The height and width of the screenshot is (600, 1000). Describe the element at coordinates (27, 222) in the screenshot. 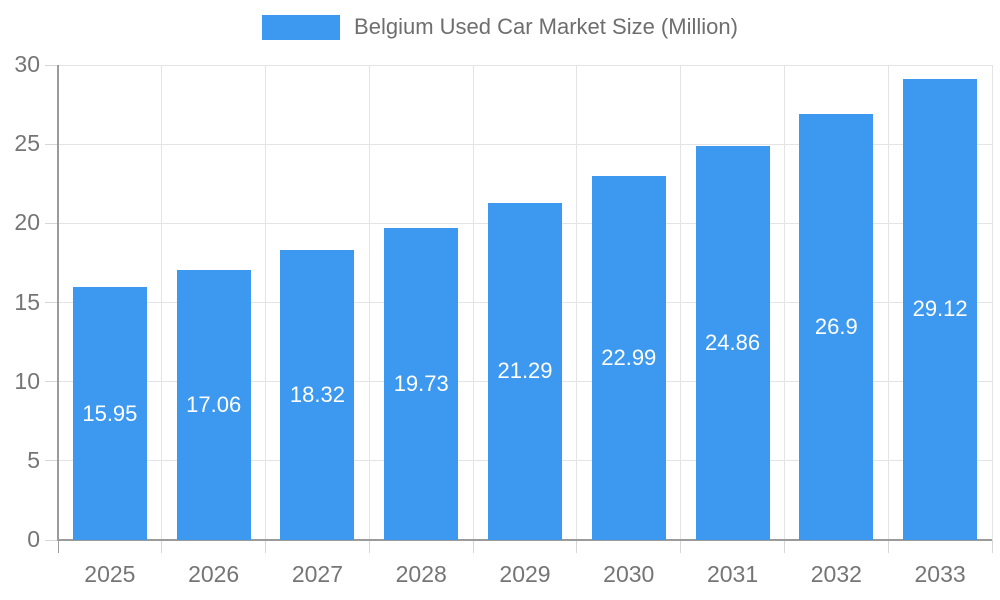

I see `y-axis-tick-label: 20` at that location.